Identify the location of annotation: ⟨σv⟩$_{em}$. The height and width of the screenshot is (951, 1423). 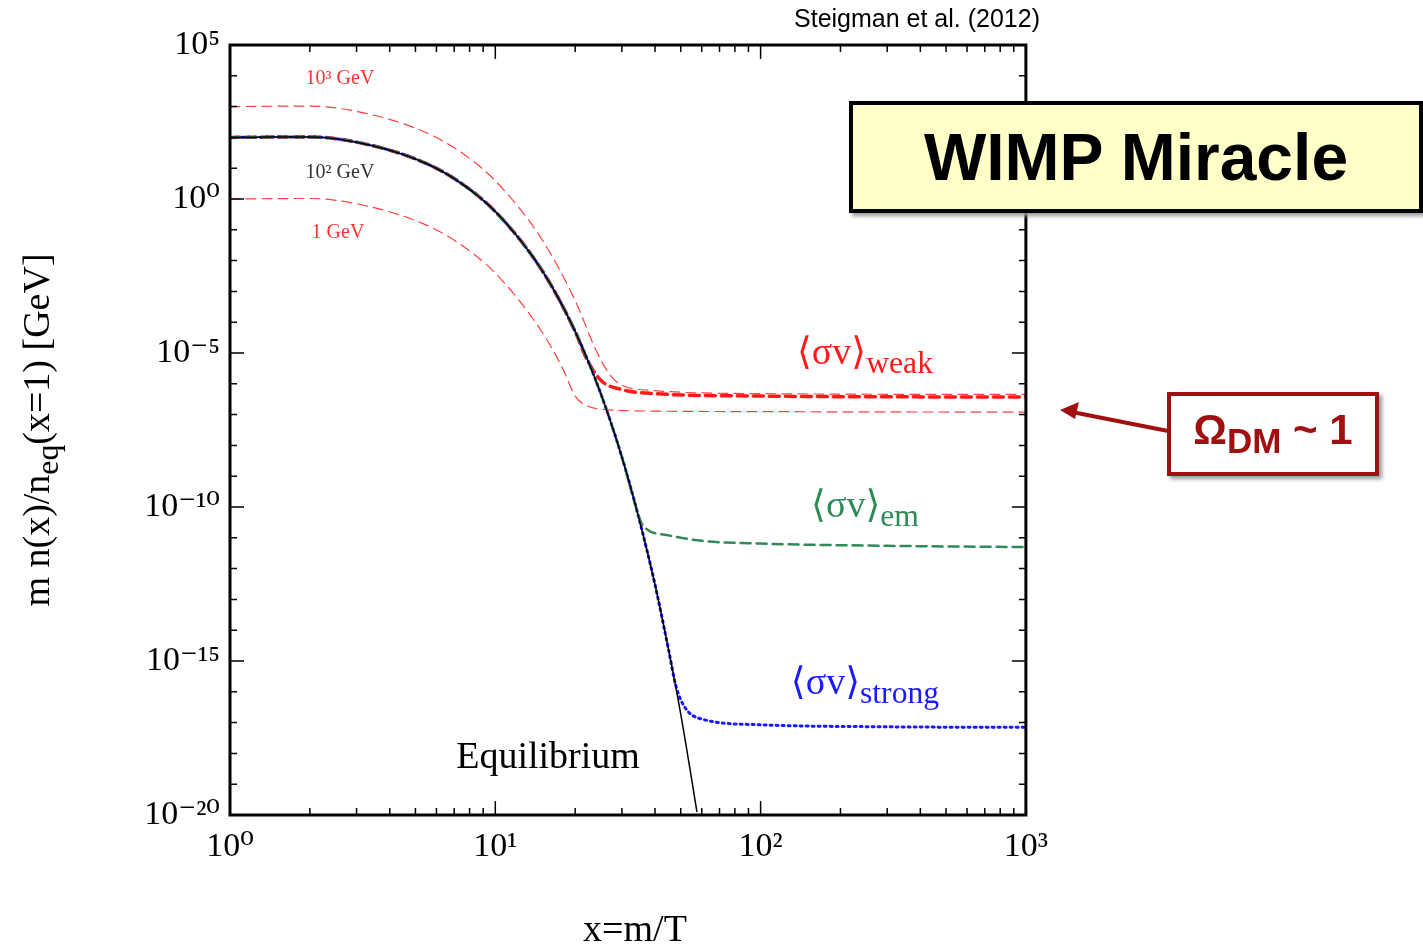
(865, 508).